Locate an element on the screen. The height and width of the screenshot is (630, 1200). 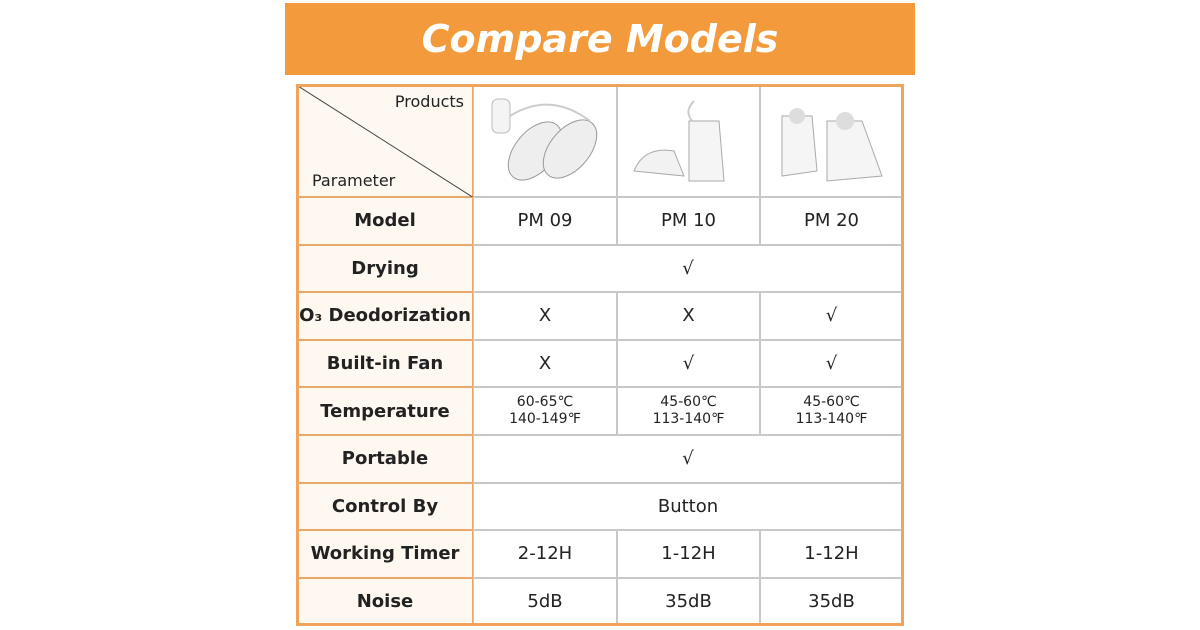
value-cell: 2-12H is located at coordinates (545, 554).